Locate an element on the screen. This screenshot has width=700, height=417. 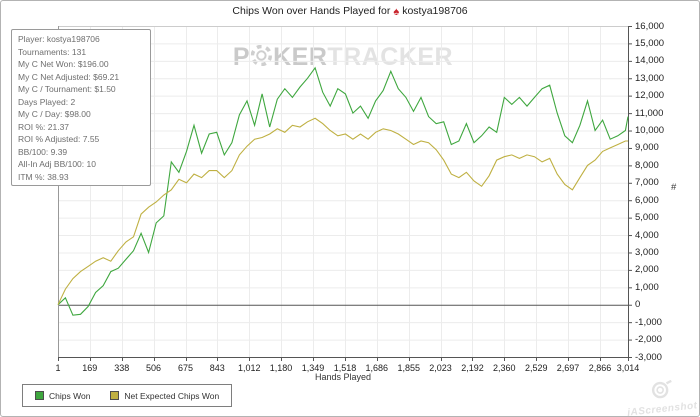
stat-bb100: BB/100: 9.39 is located at coordinates (43, 151).